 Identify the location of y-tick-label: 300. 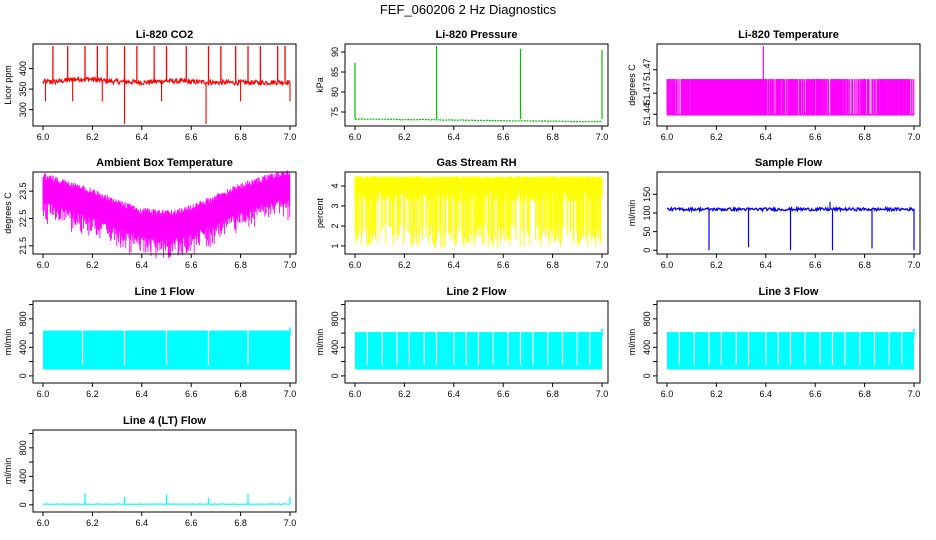
(23, 109).